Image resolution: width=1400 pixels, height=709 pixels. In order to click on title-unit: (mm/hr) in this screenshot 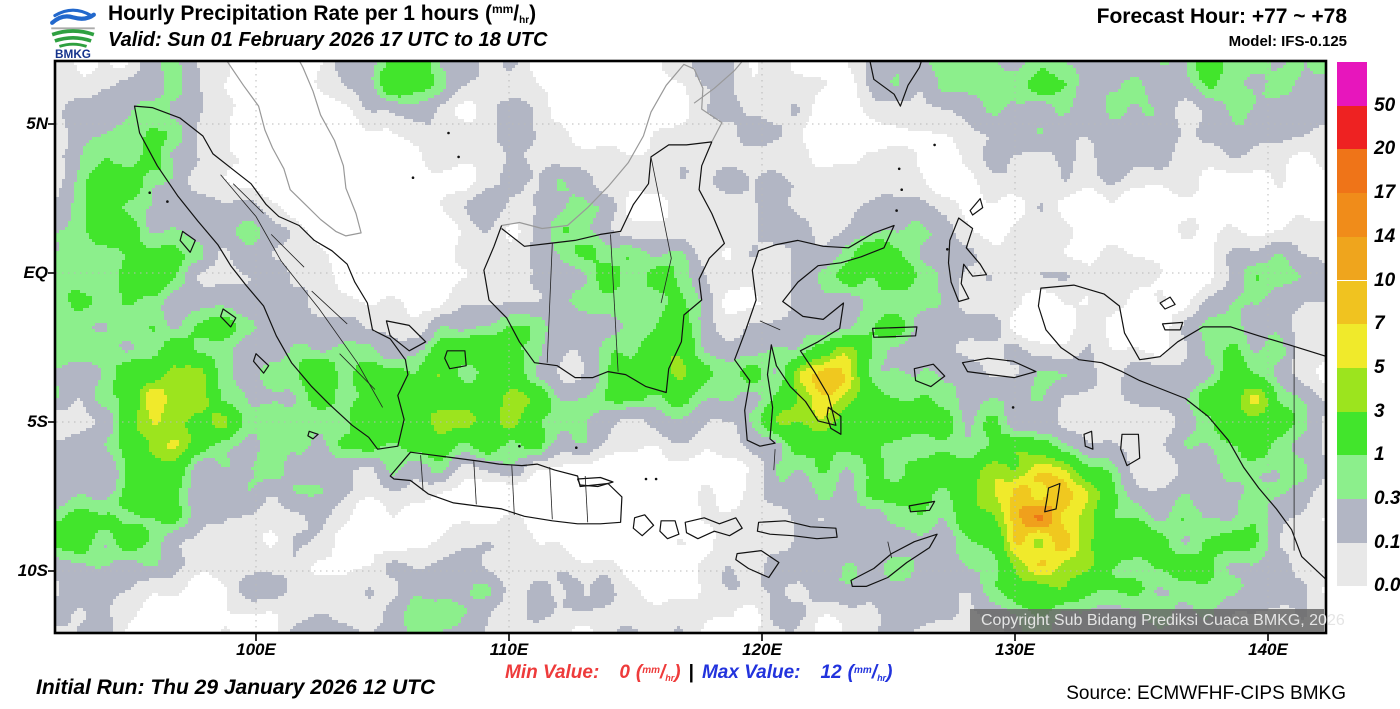, I will do `click(510, 14)`.